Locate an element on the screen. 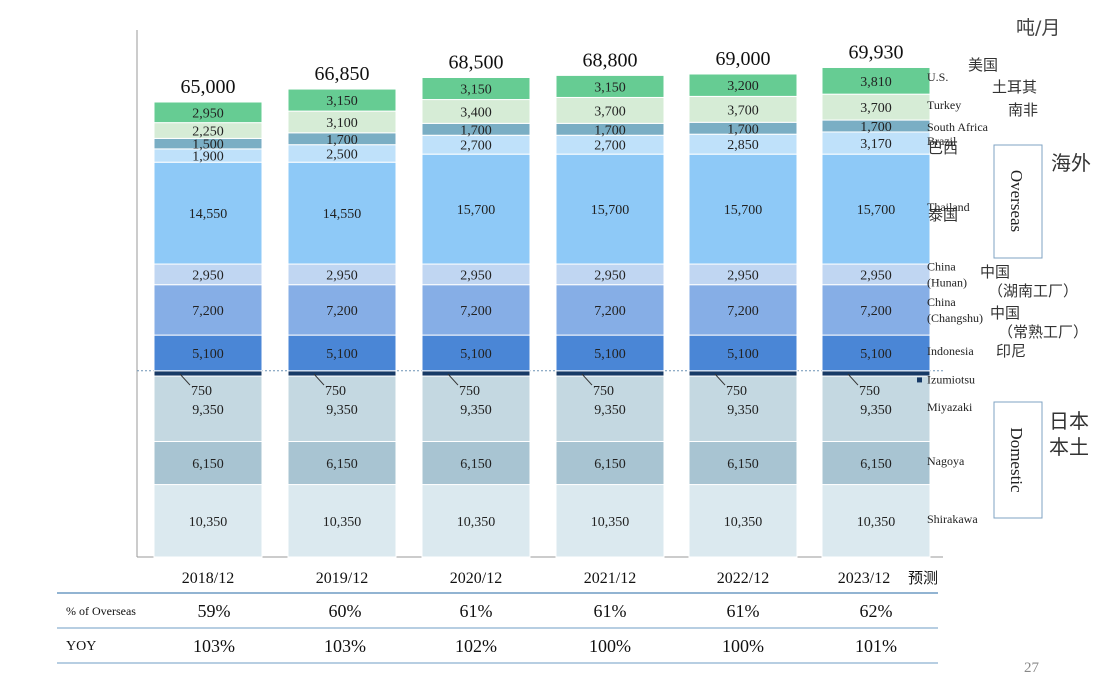 The width and height of the screenshot is (1107, 688). total-label: 66,850 is located at coordinates (342, 74).